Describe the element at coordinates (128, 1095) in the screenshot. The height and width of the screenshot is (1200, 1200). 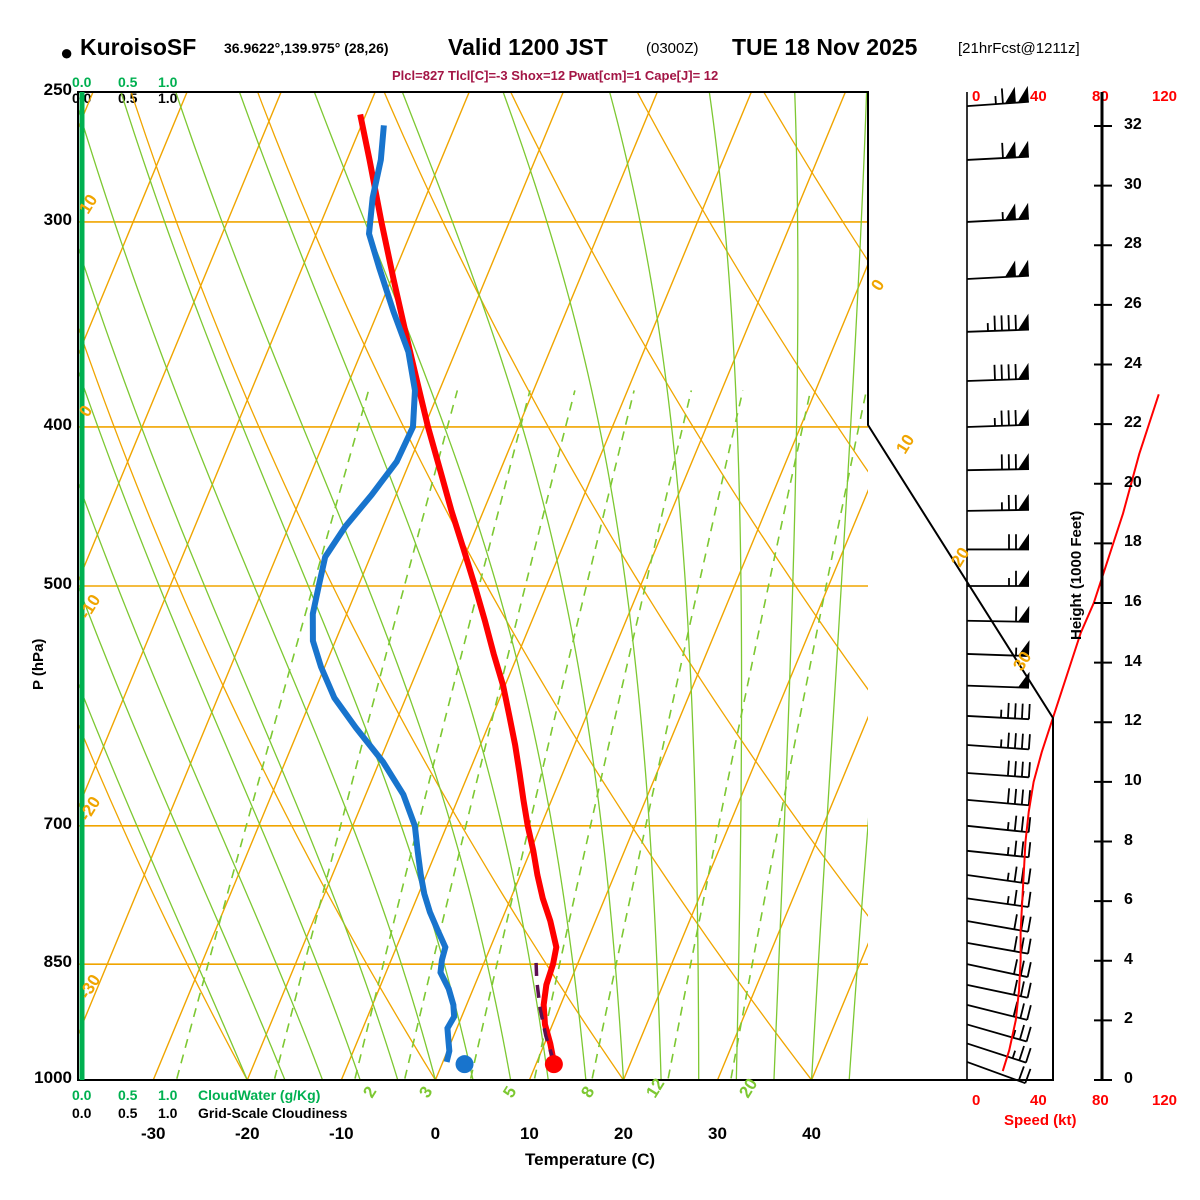
I see `cloudwater-tick-bot-1: 0.5` at that location.